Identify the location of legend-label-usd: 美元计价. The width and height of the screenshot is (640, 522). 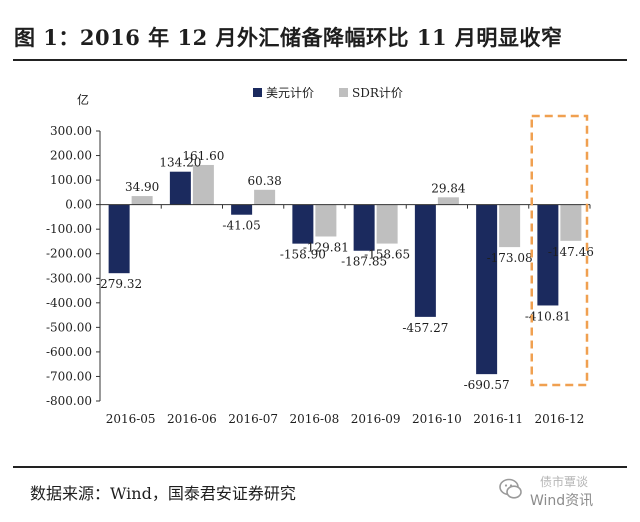
(290, 93).